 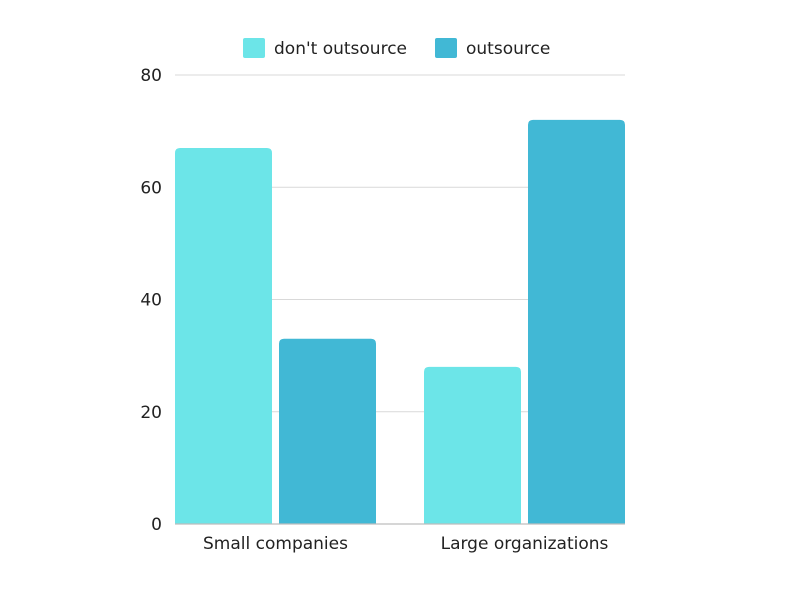 I want to click on bar-large-organizations-outsource, so click(x=576, y=322).